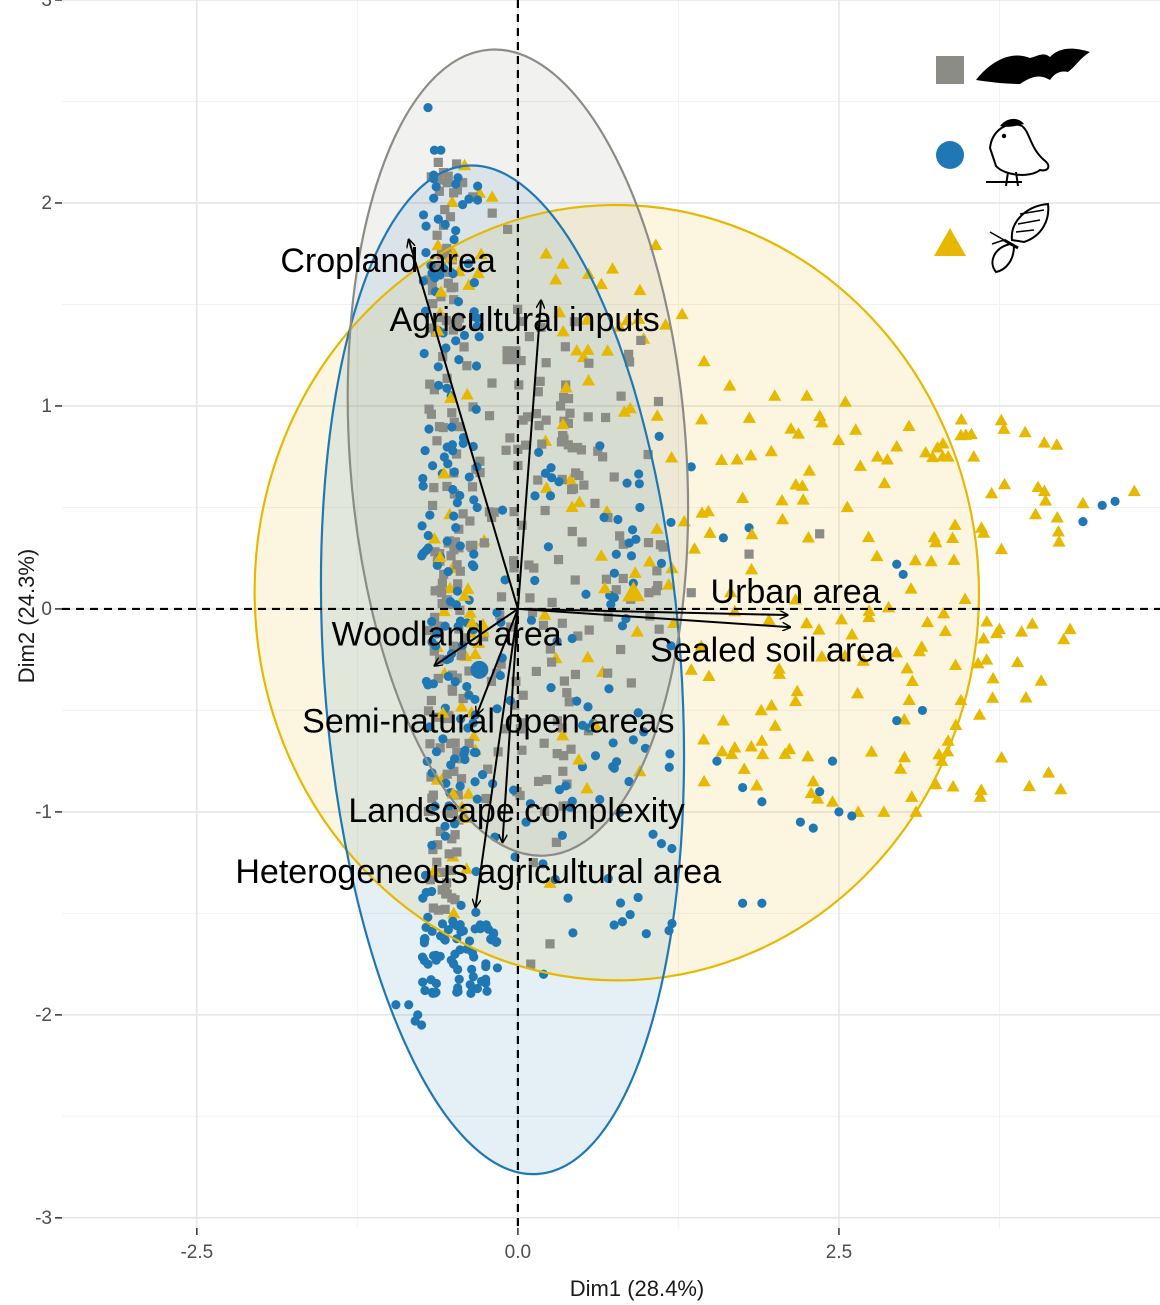 This screenshot has height=1305, width=1160. I want to click on x-tick-label: -2.5, so click(196, 1252).